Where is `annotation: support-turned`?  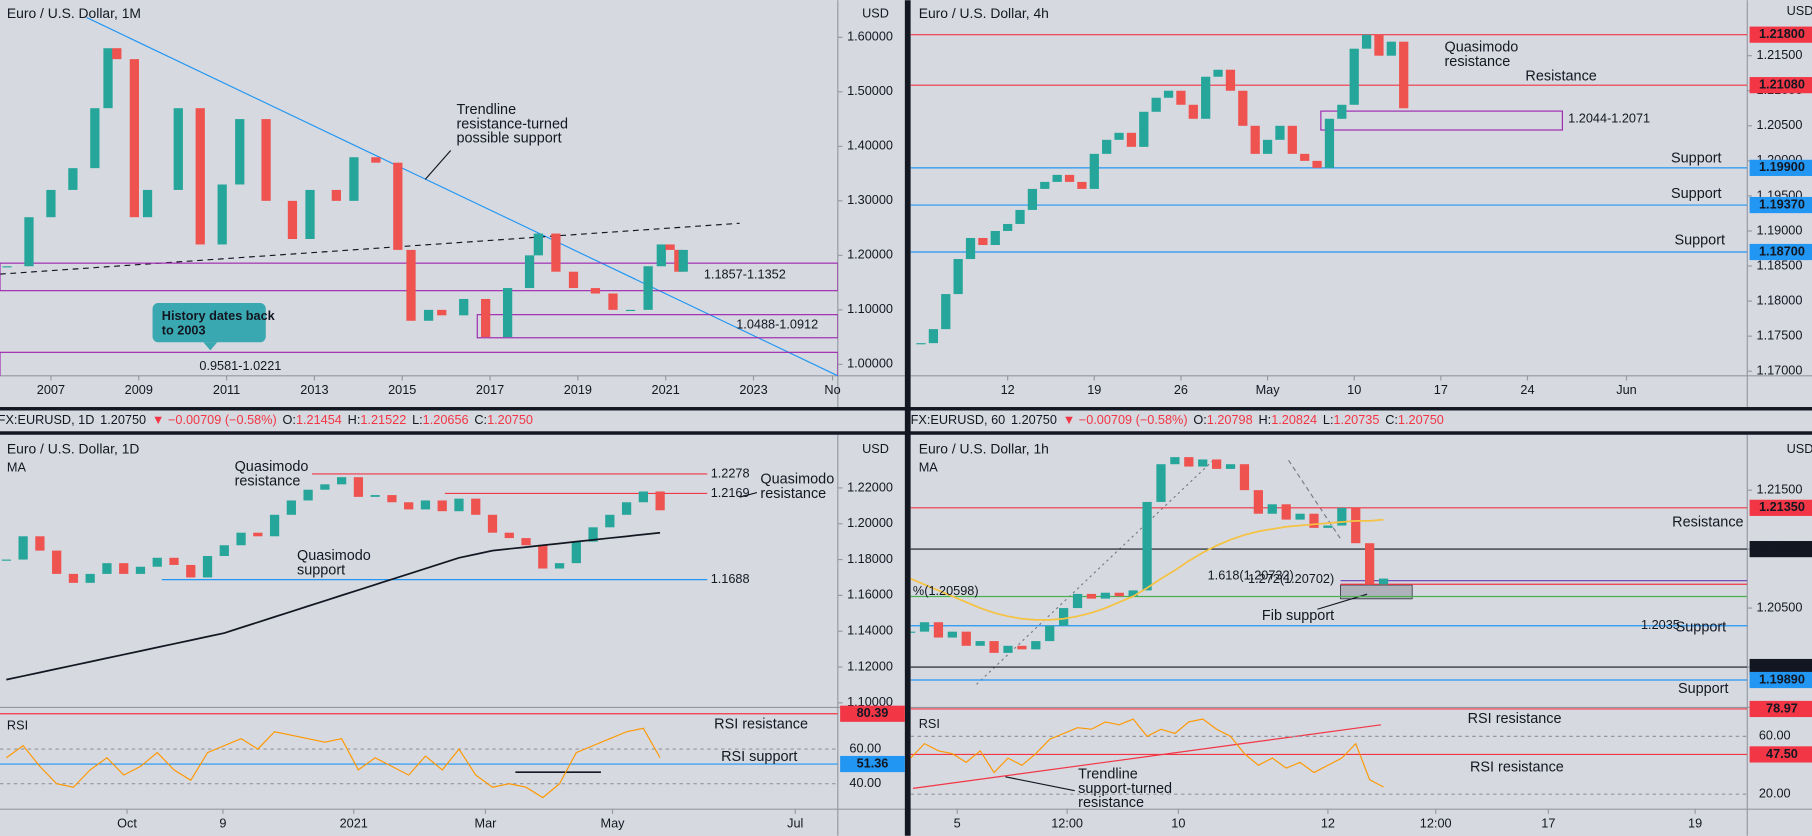 annotation: support-turned is located at coordinates (1125, 789).